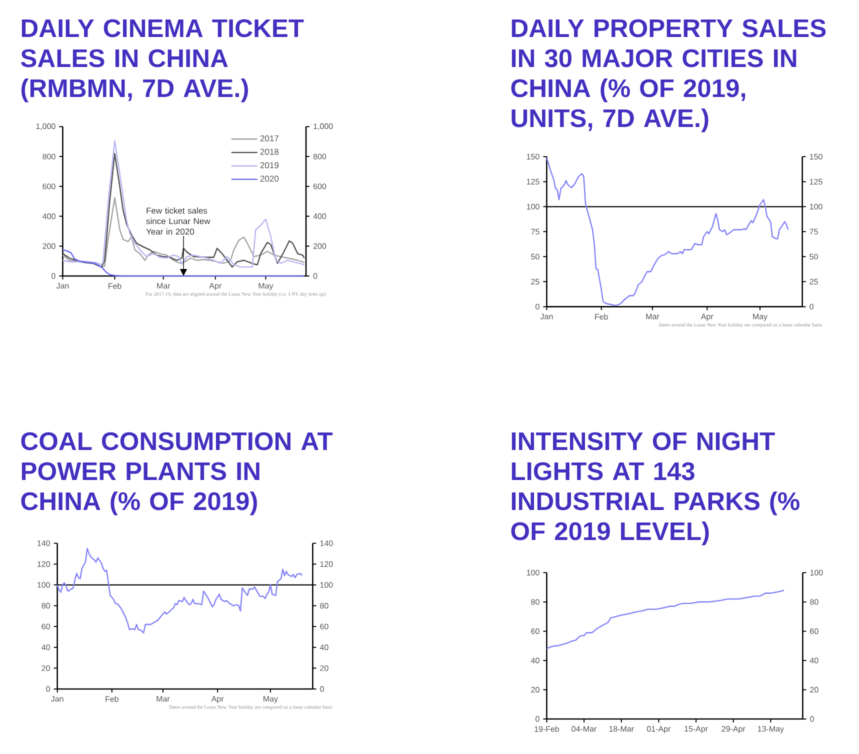 The image size is (859, 754). Describe the element at coordinates (547, 729) in the screenshot. I see `x-tick-label: 19-Feb` at that location.